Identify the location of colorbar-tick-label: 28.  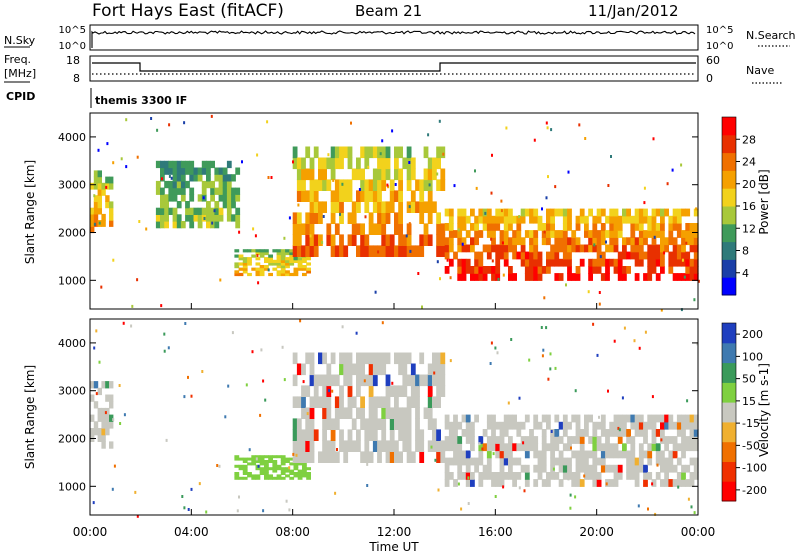
(749, 139).